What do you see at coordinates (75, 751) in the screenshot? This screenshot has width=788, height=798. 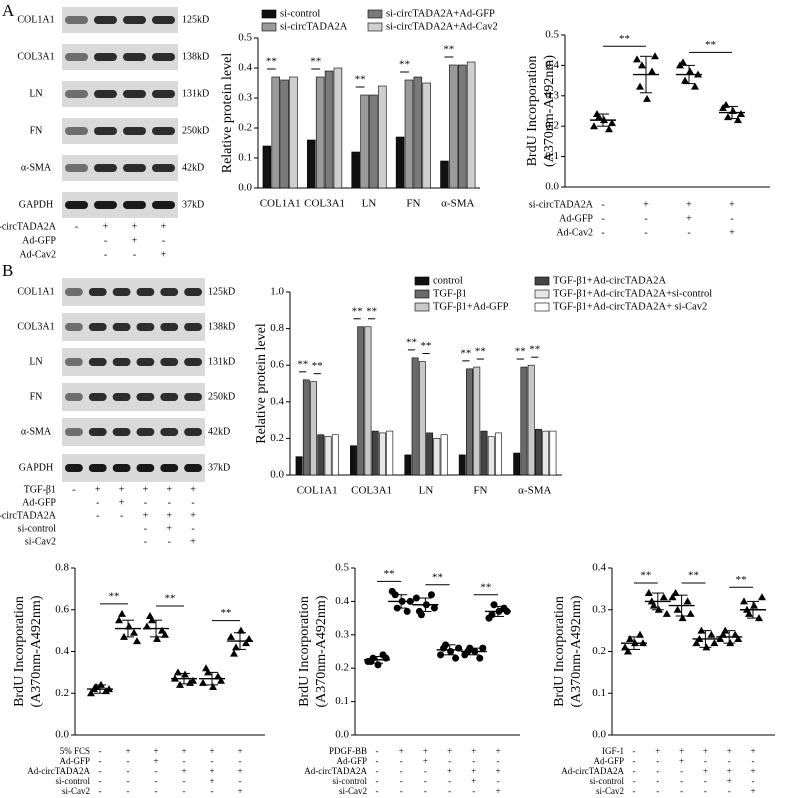 I see `condition-name: 5% FCS` at bounding box center [75, 751].